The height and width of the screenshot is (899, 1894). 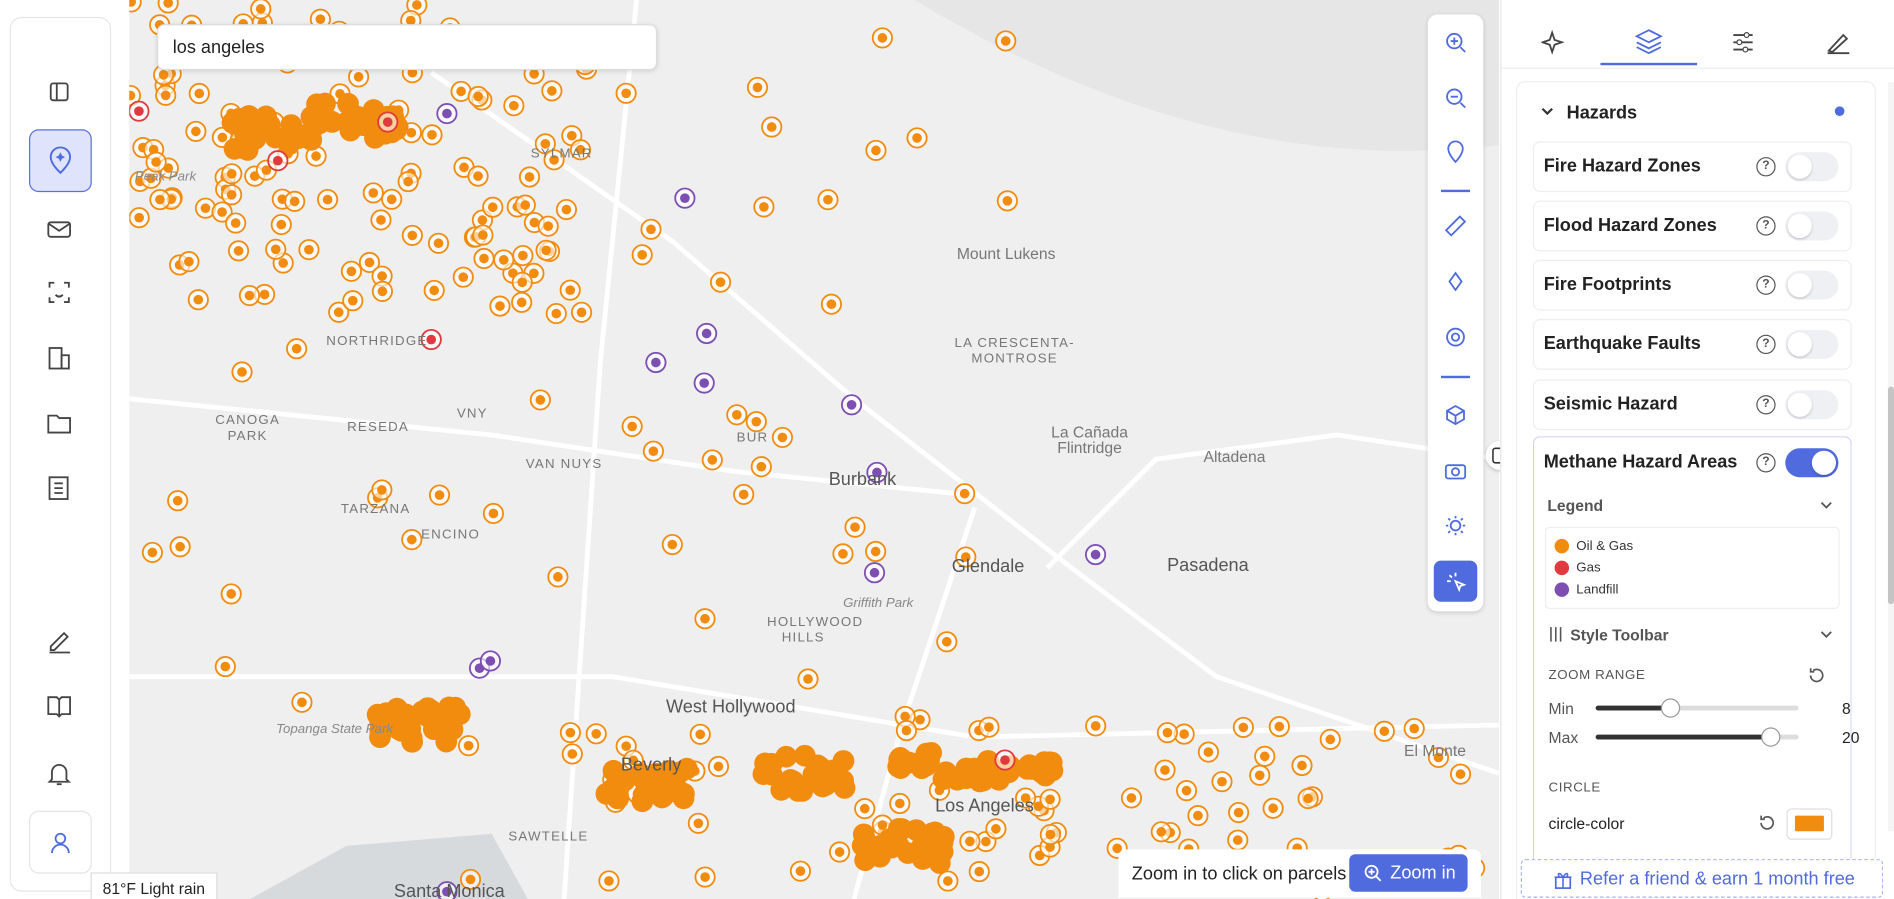 What do you see at coordinates (1702, 878) in the screenshot?
I see `referral-link: Refer a friend & earn 1 month free` at bounding box center [1702, 878].